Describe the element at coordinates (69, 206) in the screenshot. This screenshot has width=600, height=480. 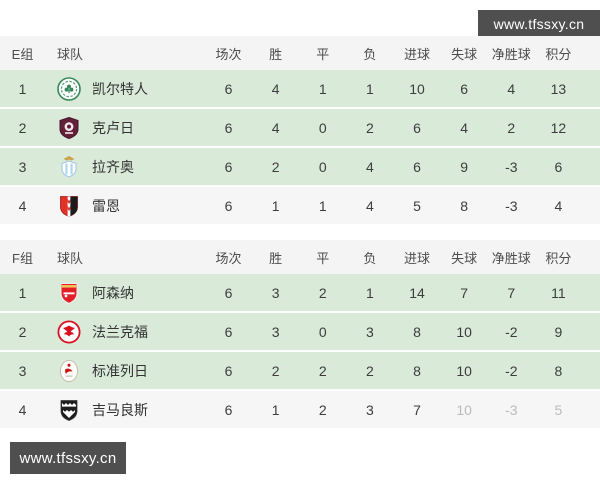
I see `rennes-badge-icon` at that location.